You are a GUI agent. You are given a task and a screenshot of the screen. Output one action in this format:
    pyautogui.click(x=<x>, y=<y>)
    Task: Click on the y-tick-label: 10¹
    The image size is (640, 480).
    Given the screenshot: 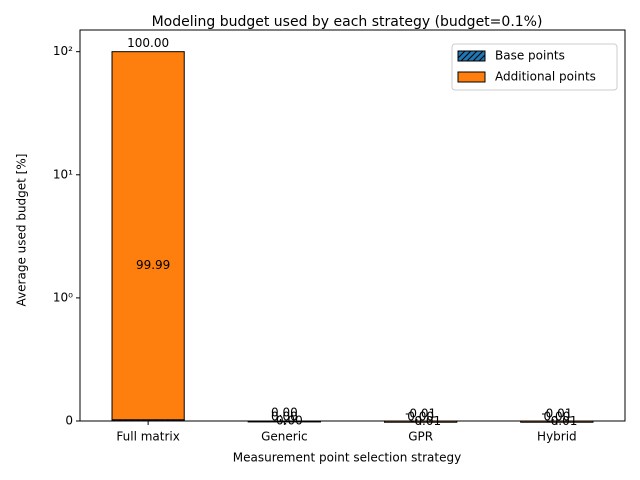 What is the action you would take?
    pyautogui.click(x=63, y=174)
    